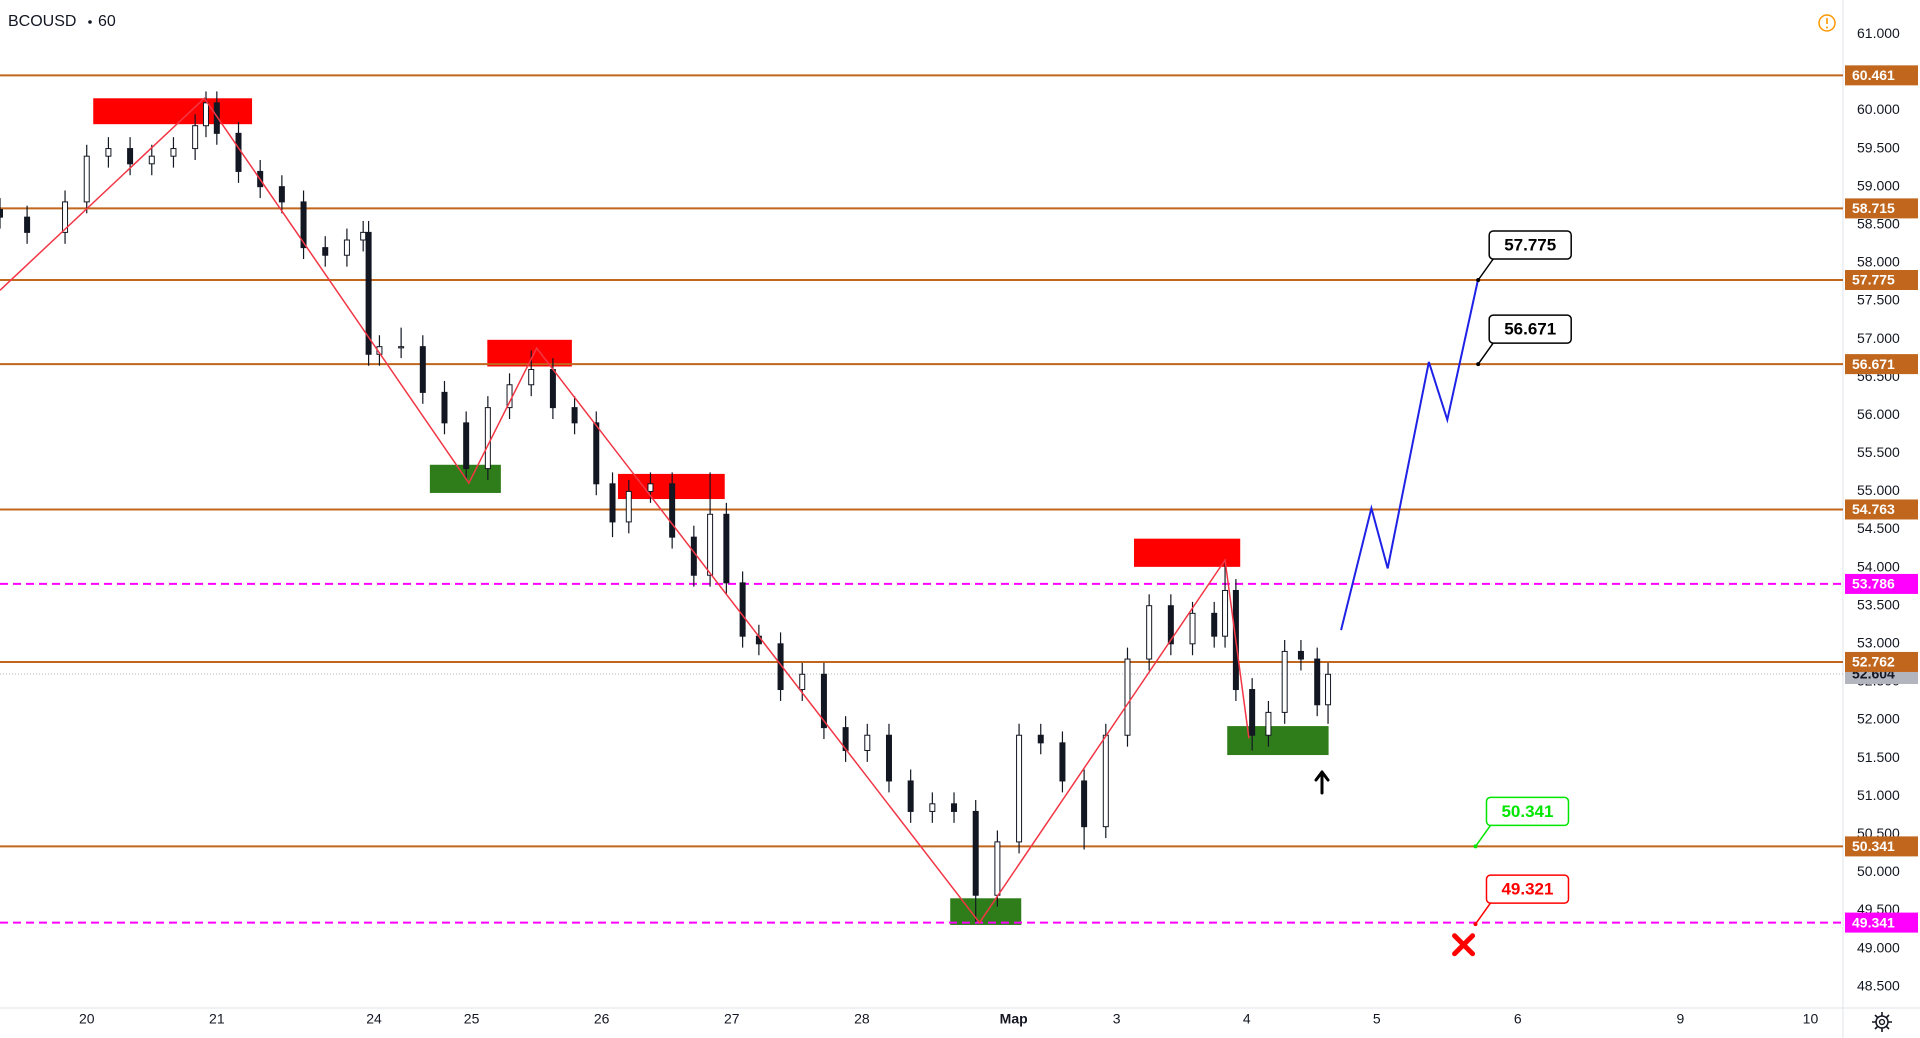 This screenshot has width=1920, height=1038. I want to click on y-tick-label: 49.000, so click(1878, 947).